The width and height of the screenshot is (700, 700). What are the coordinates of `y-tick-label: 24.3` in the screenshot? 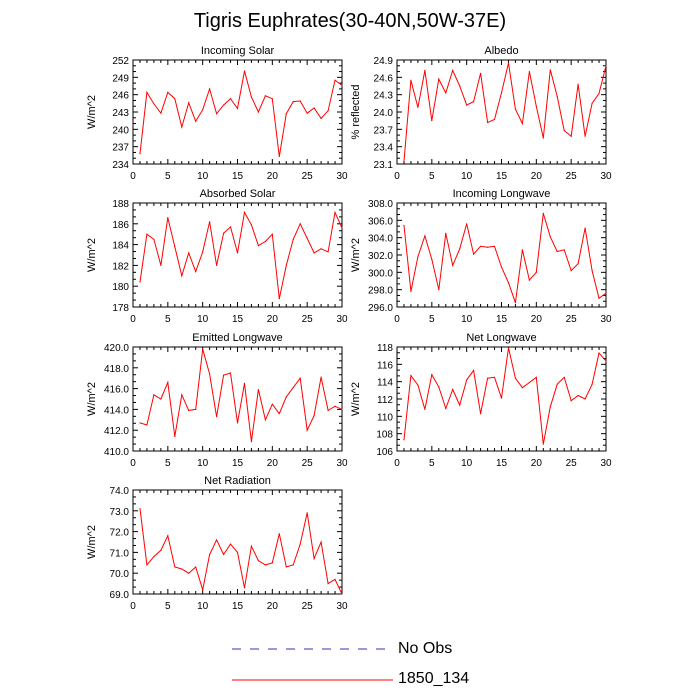 It's located at (384, 96).